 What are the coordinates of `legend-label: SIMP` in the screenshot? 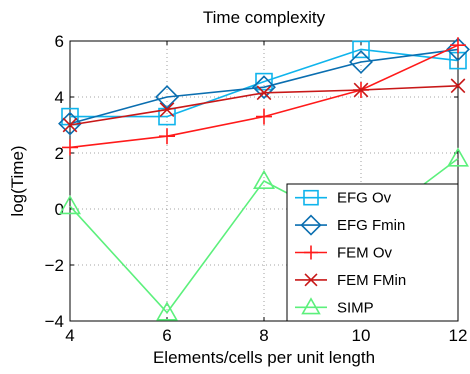 It's located at (355, 307).